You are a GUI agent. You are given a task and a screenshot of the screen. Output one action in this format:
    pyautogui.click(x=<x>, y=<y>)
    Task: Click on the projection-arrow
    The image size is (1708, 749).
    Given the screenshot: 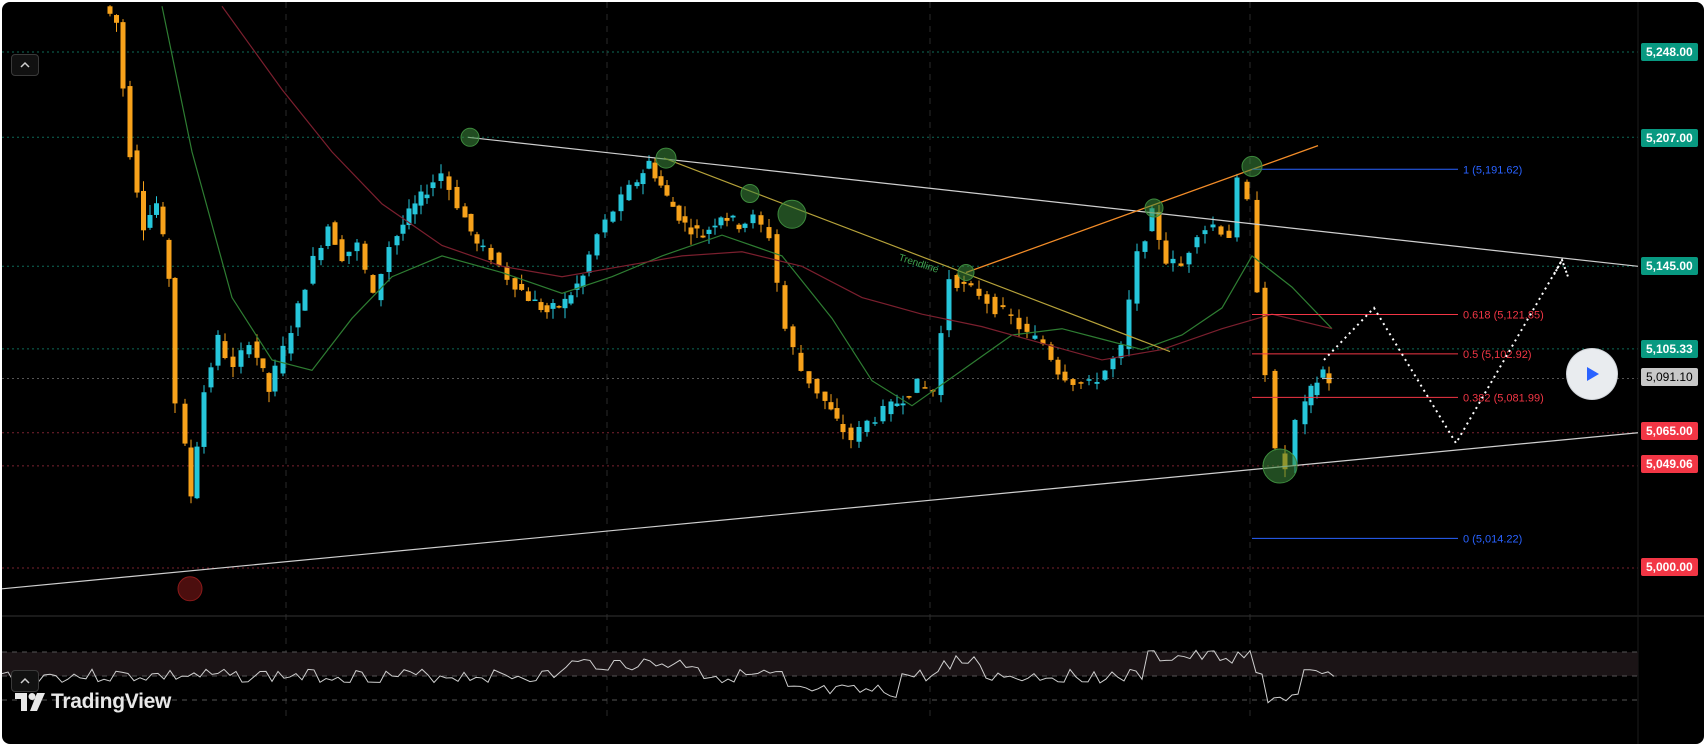 What is the action you would take?
    pyautogui.click(x=1561, y=267)
    